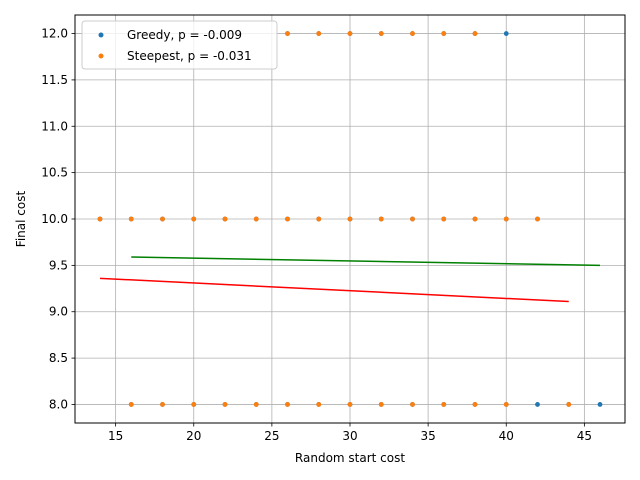 Image resolution: width=640 pixels, height=480 pixels. What do you see at coordinates (58, 265) in the screenshot?
I see `y-tick-label: 9.5` at bounding box center [58, 265].